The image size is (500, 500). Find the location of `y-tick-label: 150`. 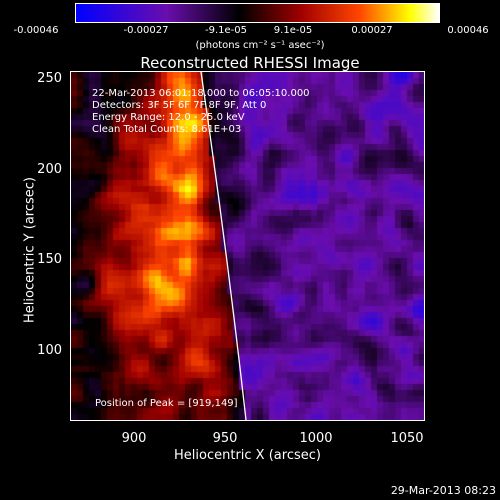

y-tick-label: 150 is located at coordinates (49, 259).